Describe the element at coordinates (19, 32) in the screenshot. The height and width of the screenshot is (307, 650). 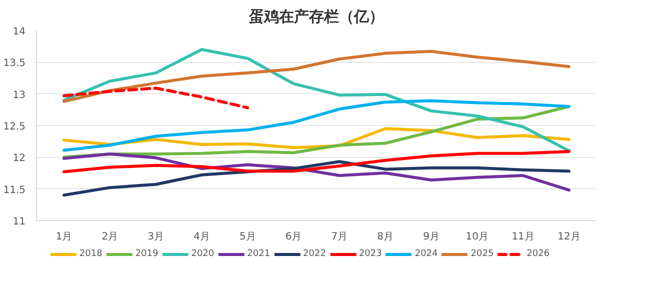
I see `y-tick-label: 14` at that location.